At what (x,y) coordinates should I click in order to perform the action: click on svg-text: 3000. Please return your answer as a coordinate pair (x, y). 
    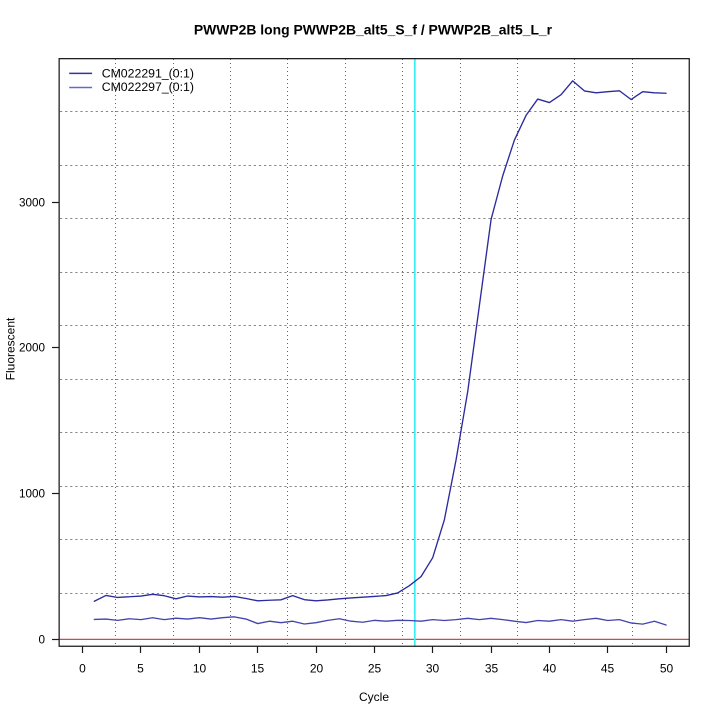
    Looking at the image, I should click on (32, 203).